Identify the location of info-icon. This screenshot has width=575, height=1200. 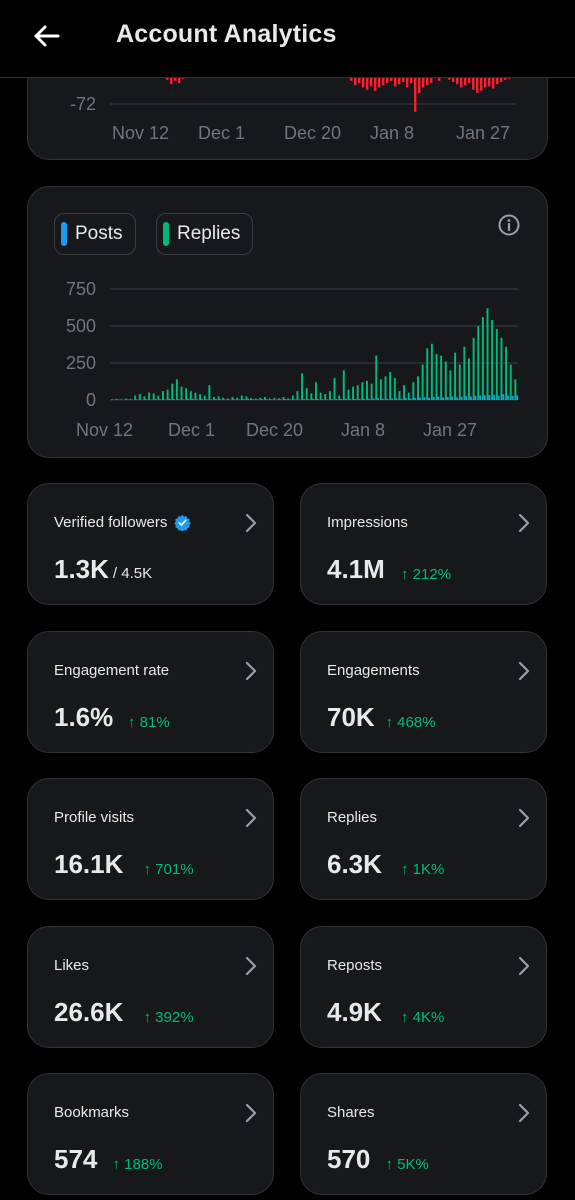
(509, 225).